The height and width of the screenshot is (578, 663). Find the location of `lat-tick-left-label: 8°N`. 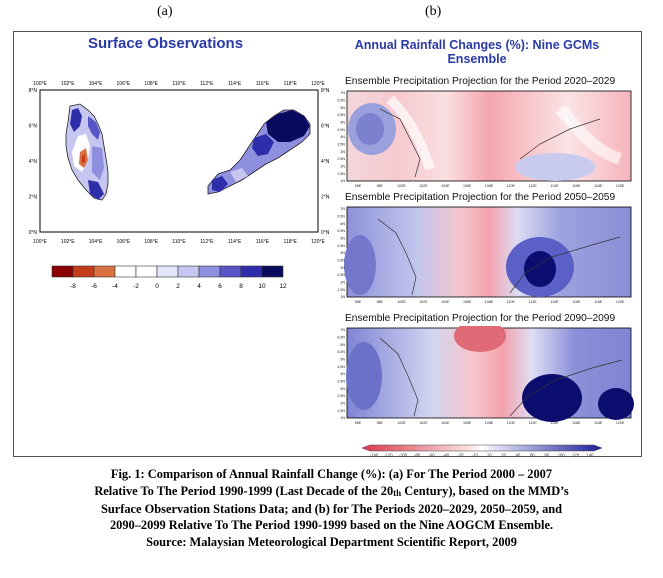

lat-tick-left-label: 8°N is located at coordinates (33, 91).